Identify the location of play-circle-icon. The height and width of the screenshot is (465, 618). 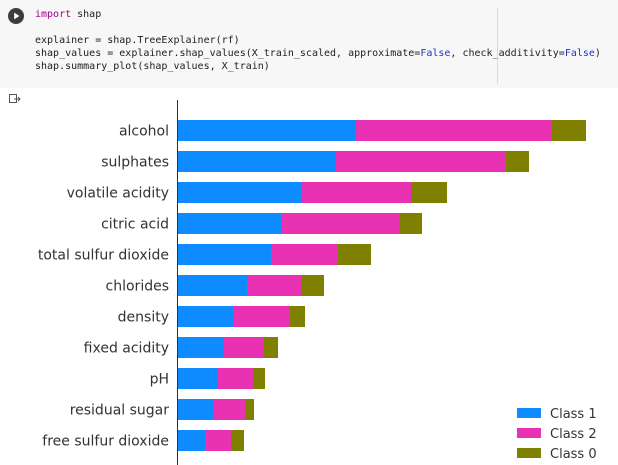
(17, 16).